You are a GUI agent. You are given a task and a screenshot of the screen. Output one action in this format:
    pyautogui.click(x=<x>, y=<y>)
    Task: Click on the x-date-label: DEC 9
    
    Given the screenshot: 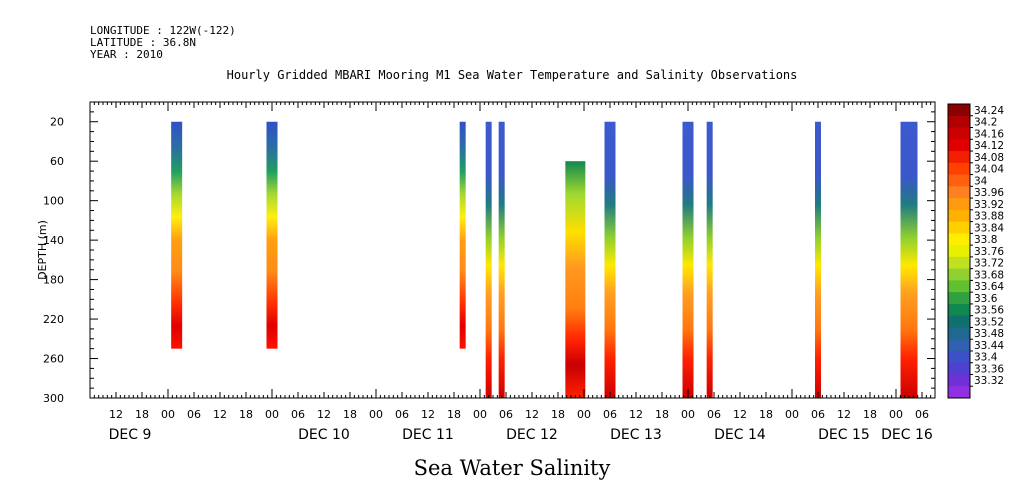 What is the action you would take?
    pyautogui.click(x=130, y=435)
    